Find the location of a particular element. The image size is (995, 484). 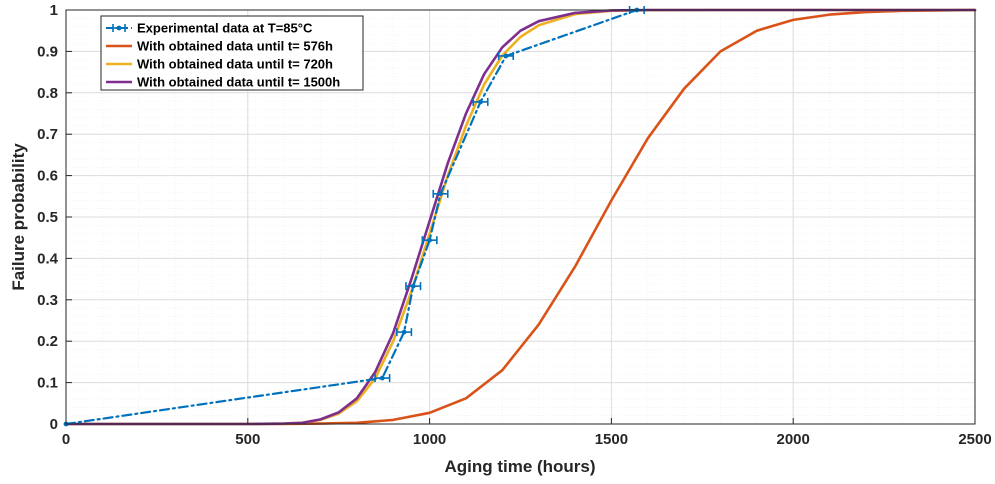

legend-label: Experimental data at T=85°C is located at coordinates (225, 28).